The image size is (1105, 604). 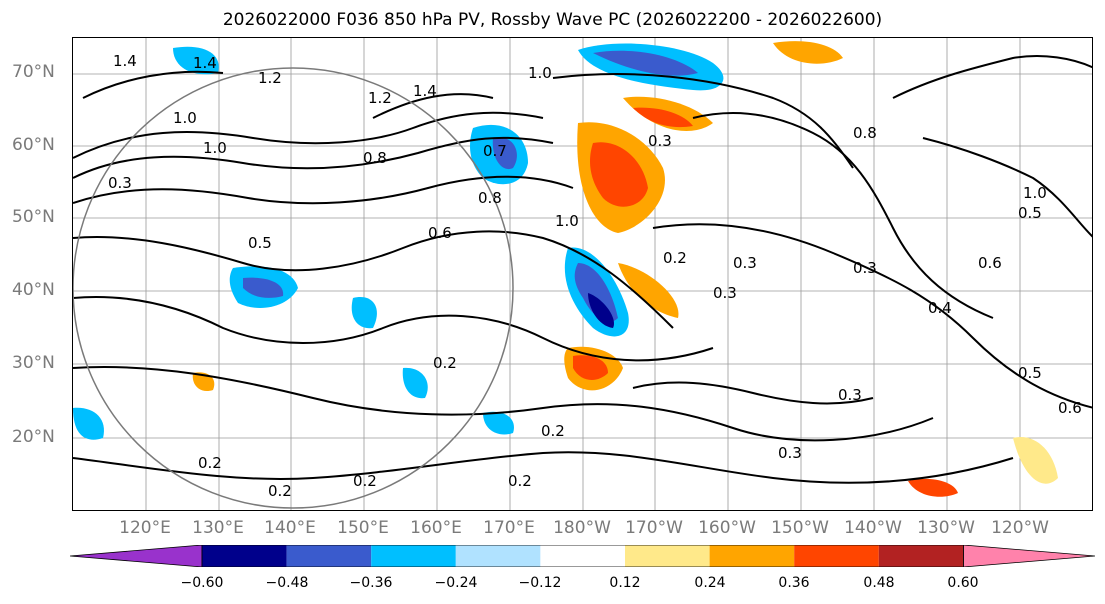 What do you see at coordinates (136, 556) in the screenshot?
I see `colorbar-extend-low` at bounding box center [136, 556].